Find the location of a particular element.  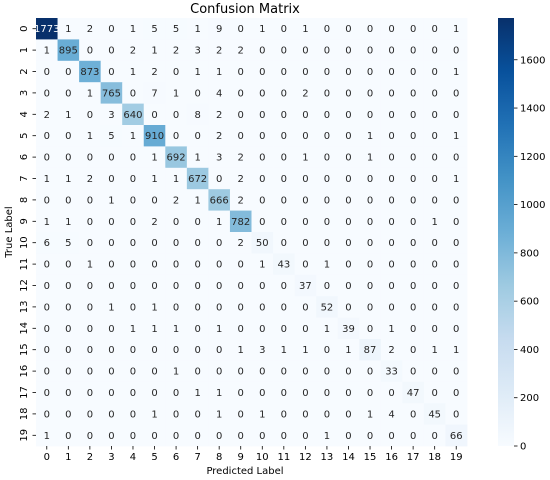

x-tick-label: 11 is located at coordinates (283, 457).